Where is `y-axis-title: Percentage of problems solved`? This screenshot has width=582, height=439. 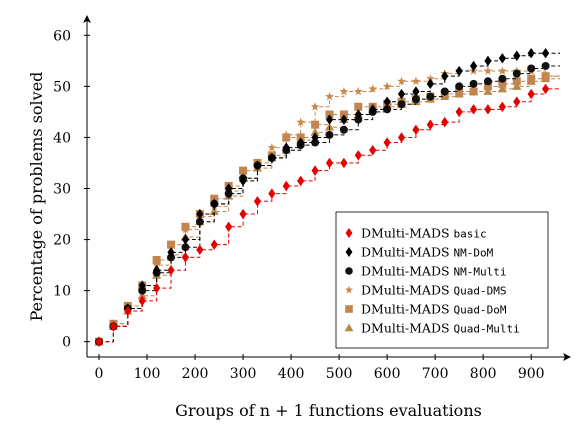
y-axis-title: Percentage of problems solved is located at coordinates (36, 197).